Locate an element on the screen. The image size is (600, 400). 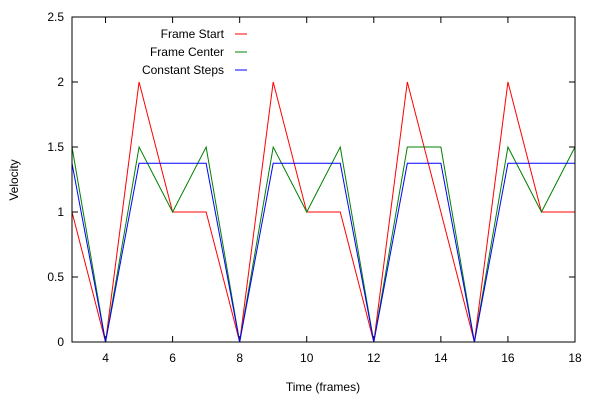
legend-label: Frame Start is located at coordinates (193, 34).